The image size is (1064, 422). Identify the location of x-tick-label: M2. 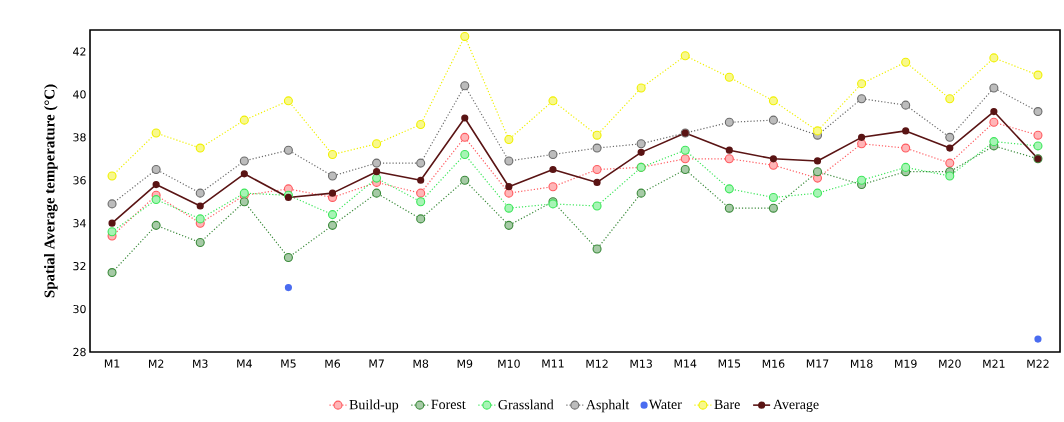
(156, 363).